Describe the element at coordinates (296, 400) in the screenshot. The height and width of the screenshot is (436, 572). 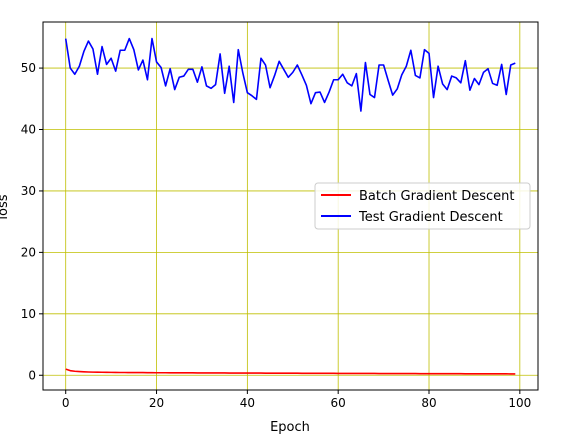
I see `x-axis-ticks: 0 20 40 60 80 100` at that location.